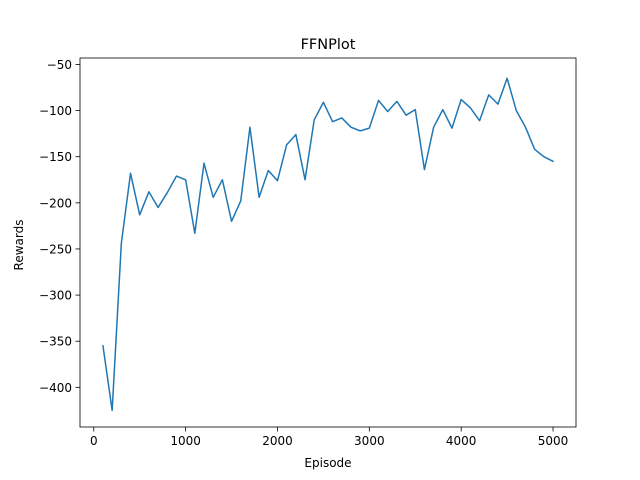 This screenshot has height=480, width=640. I want to click on y-tick-label: −400, so click(55, 388).